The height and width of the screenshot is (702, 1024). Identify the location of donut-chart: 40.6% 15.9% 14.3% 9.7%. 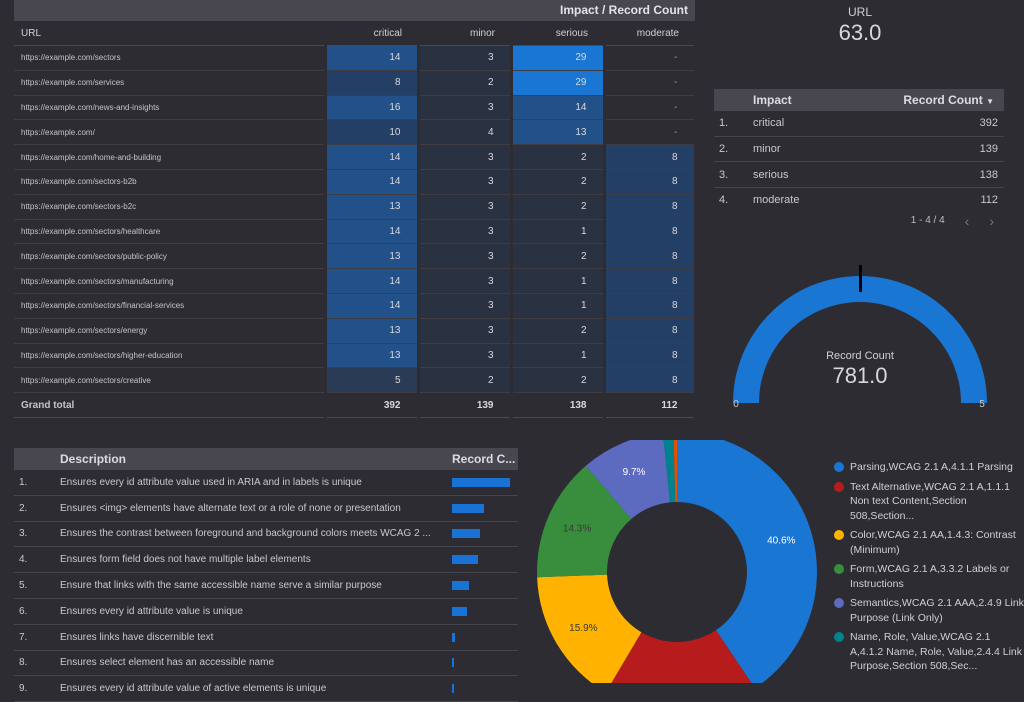
(680, 567).